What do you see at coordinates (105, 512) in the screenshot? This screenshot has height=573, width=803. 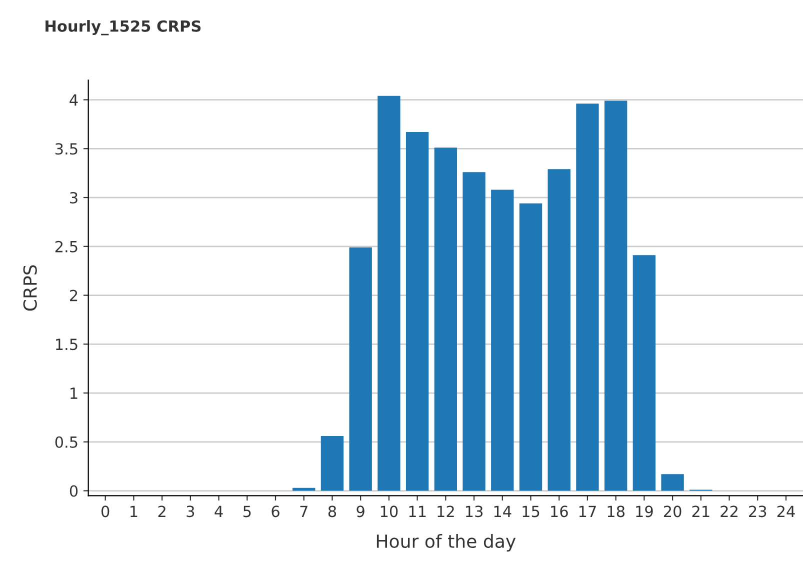 I see `x-tick-label: 0` at bounding box center [105, 512].